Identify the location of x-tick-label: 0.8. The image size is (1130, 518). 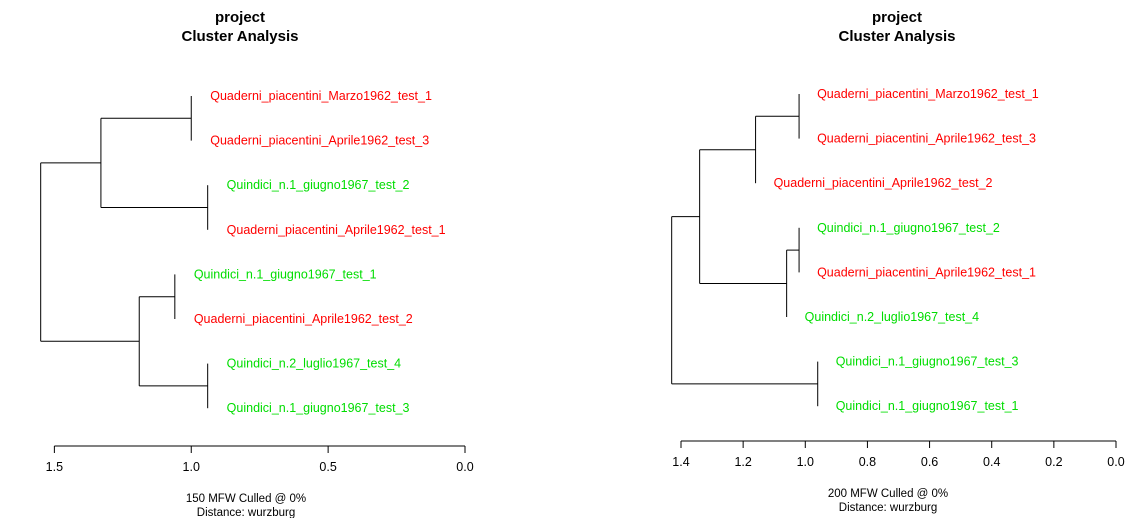
(867, 462).